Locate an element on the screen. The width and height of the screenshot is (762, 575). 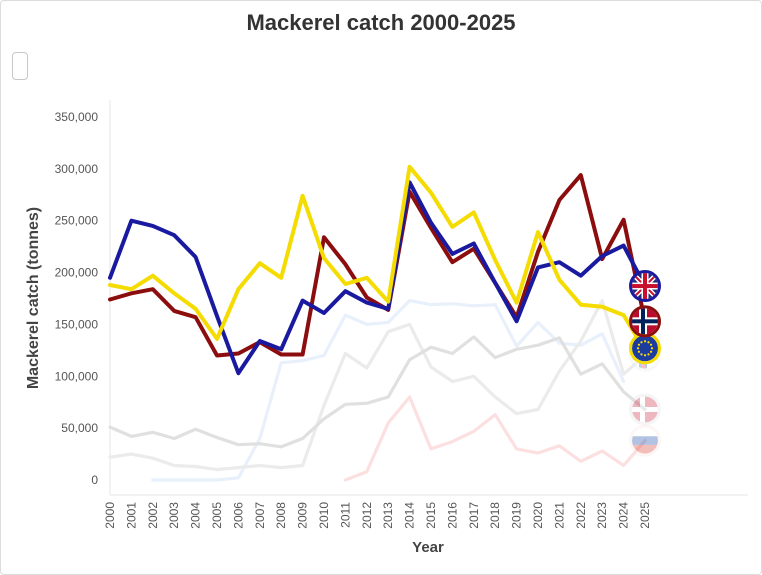
x-tick-label: 2002 is located at coordinates (153, 515).